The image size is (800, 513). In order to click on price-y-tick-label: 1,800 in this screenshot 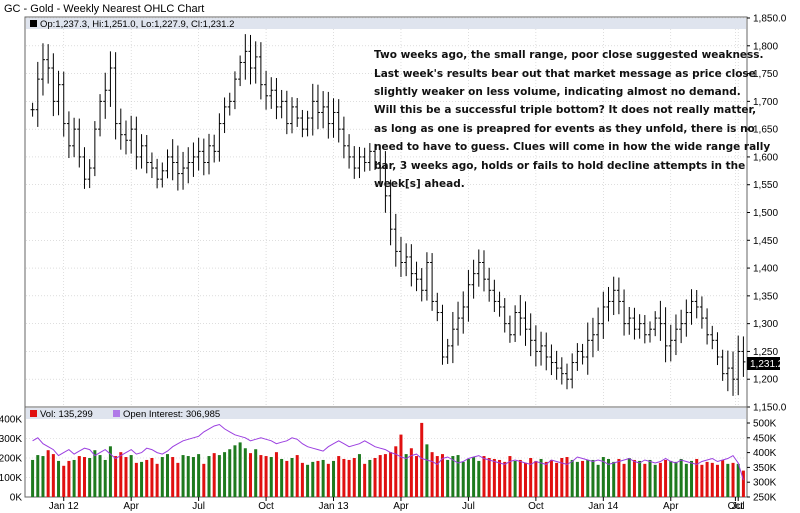, I will do `click(765, 46)`.